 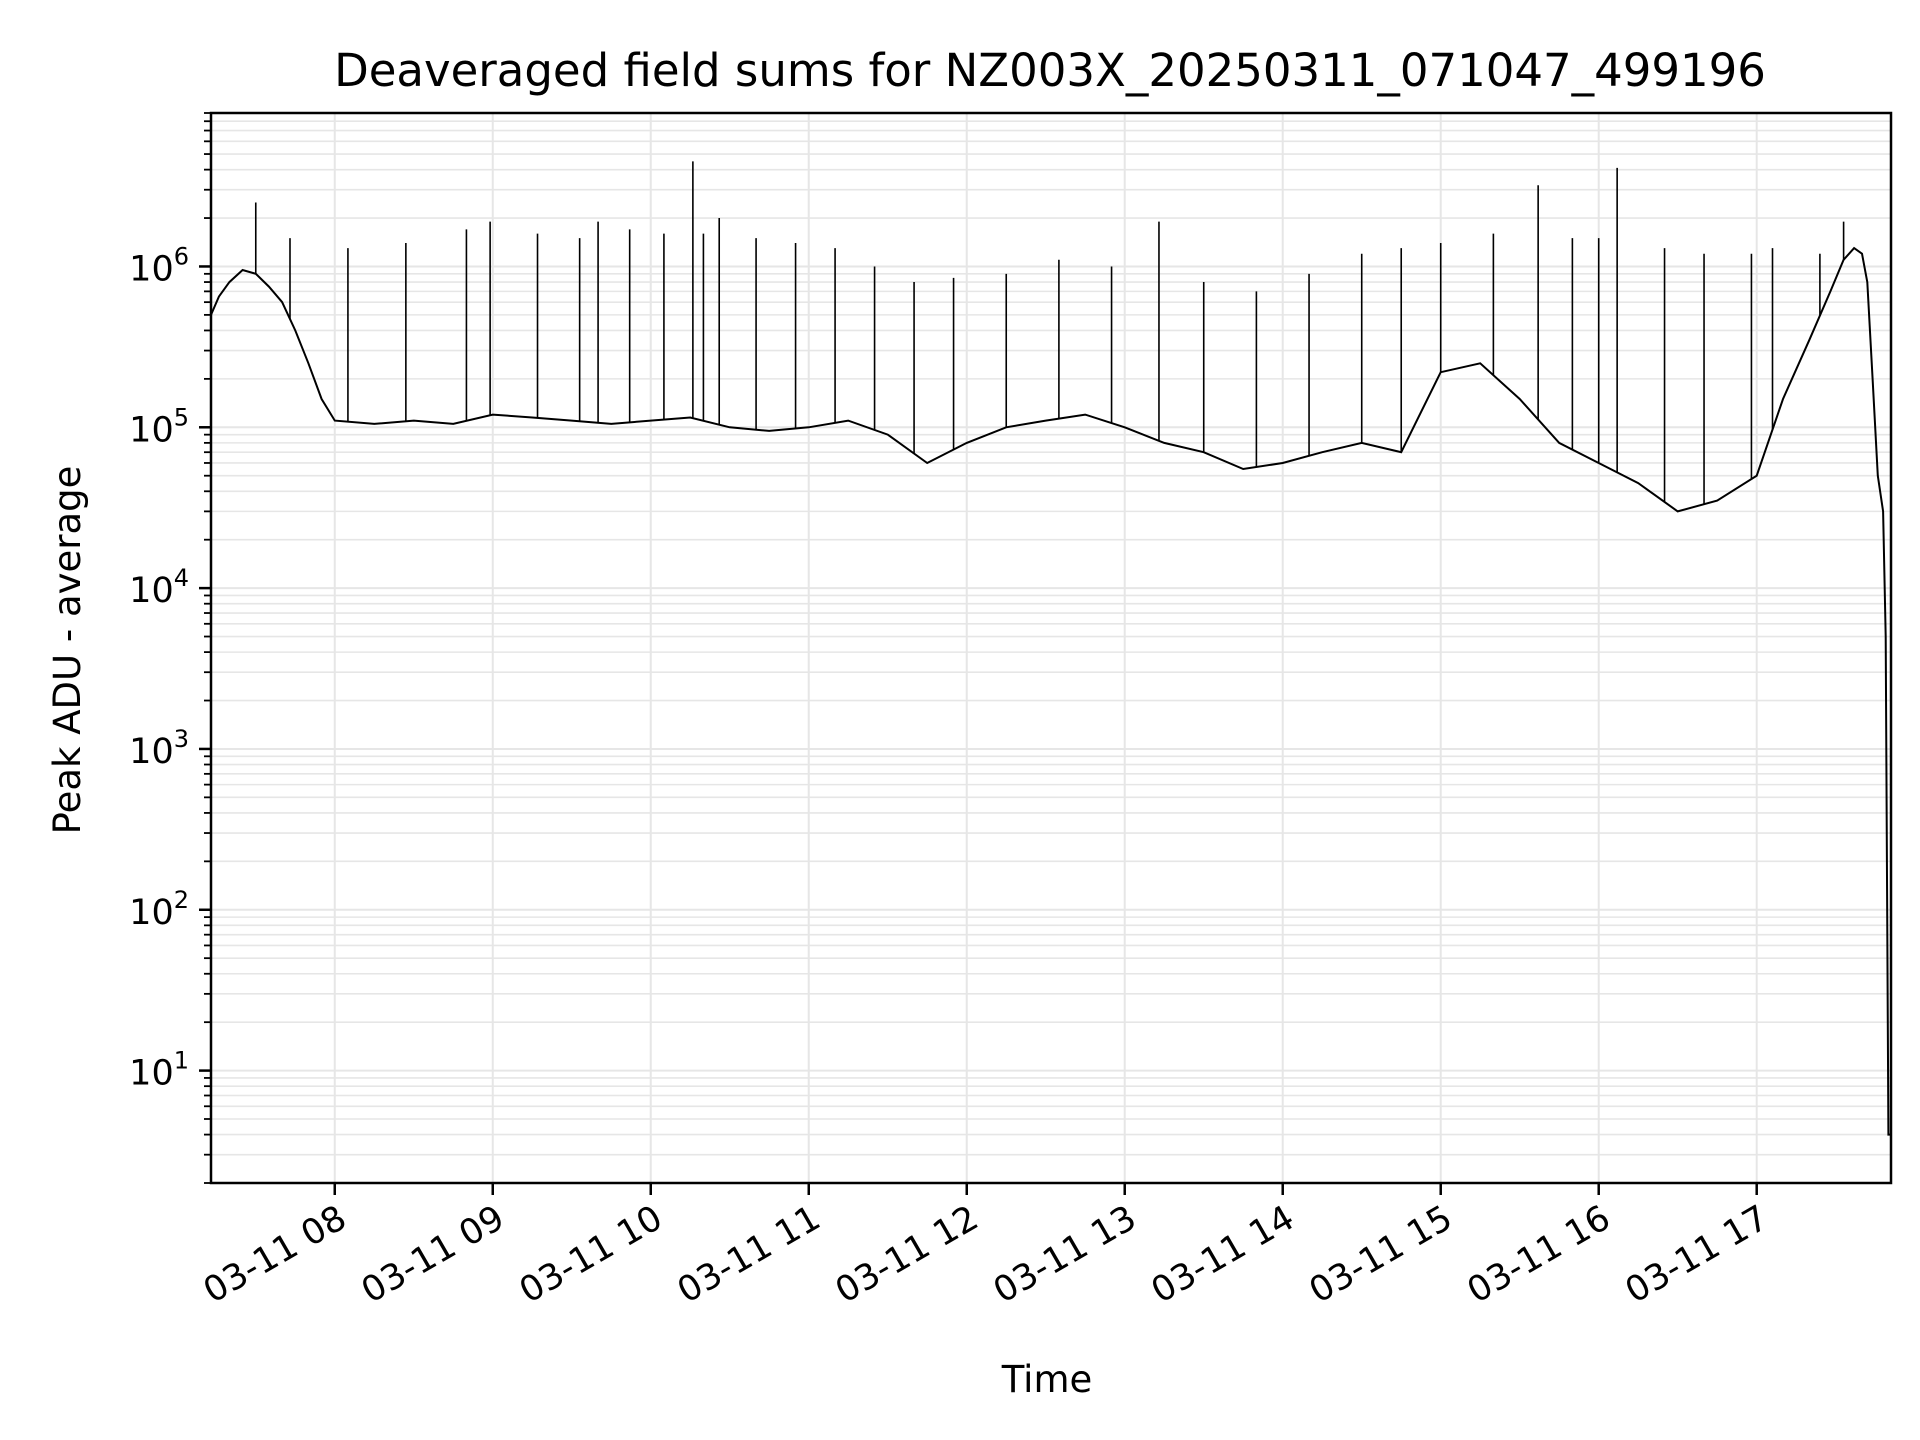 What do you see at coordinates (1539, 1254) in the screenshot?
I see `x-tick-label: 03-11 16` at bounding box center [1539, 1254].